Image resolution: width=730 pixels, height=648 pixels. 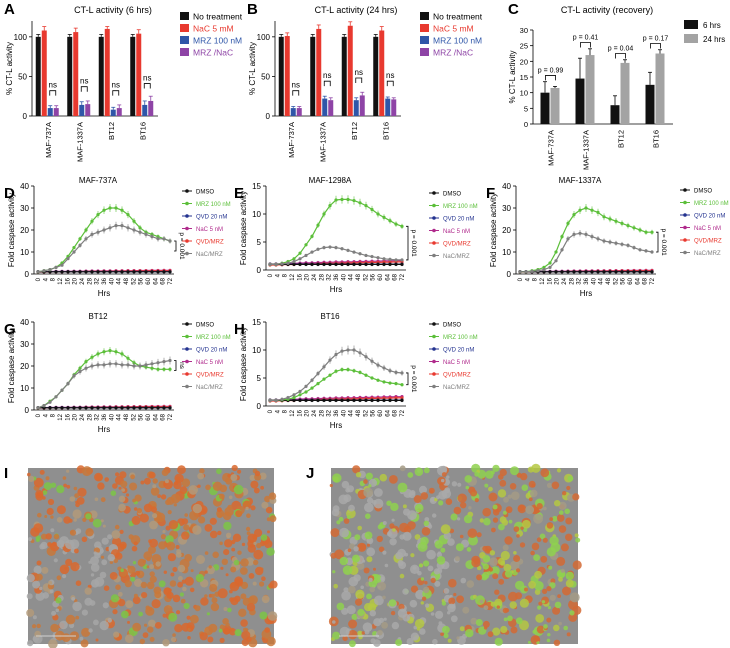 I want to click on significance-label: ns, so click(x=359, y=72).